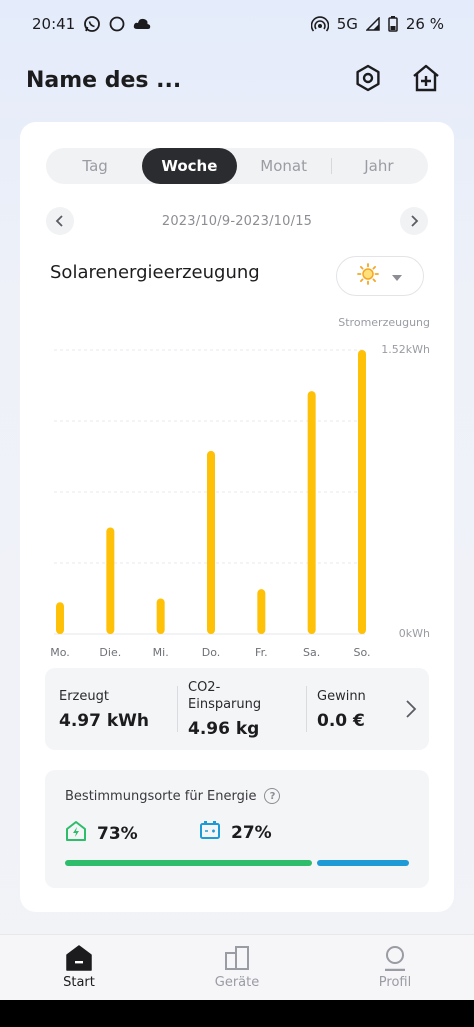  I want to click on stat-gewinn: Gewinn 0.0 €, so click(357, 709).